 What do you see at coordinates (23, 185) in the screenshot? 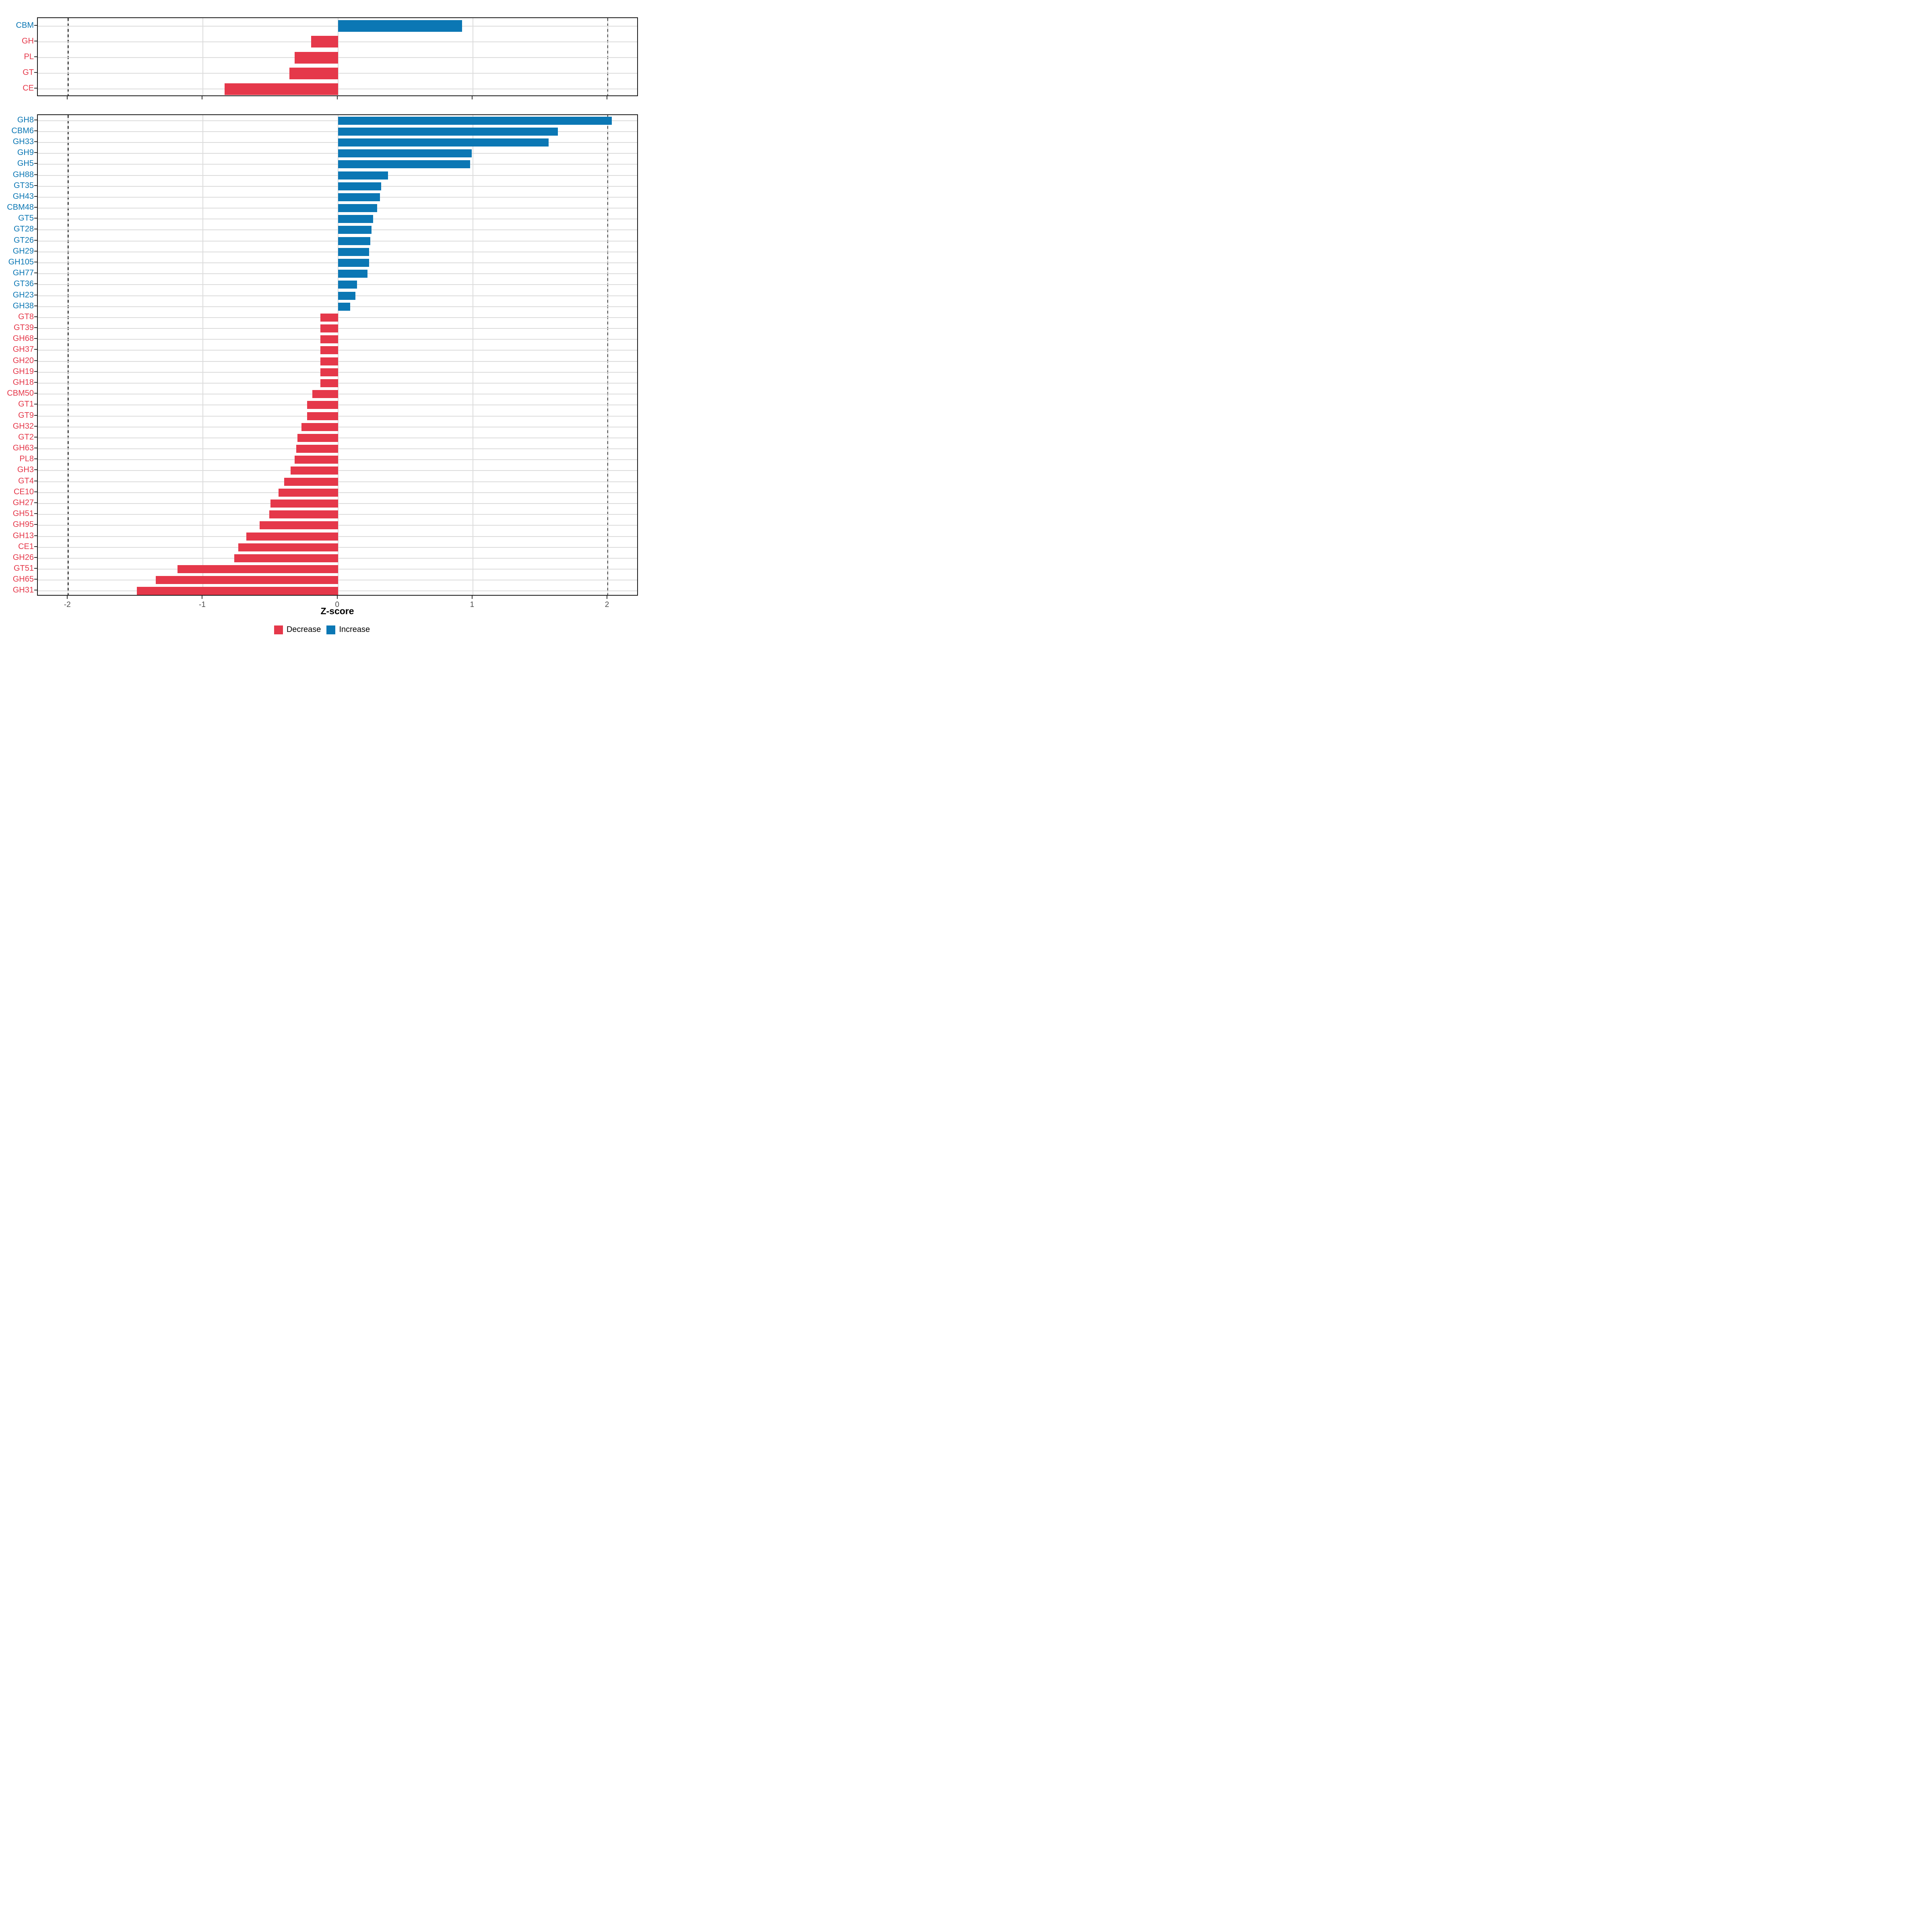
I see `category-label-GT35: GT35` at bounding box center [23, 185].